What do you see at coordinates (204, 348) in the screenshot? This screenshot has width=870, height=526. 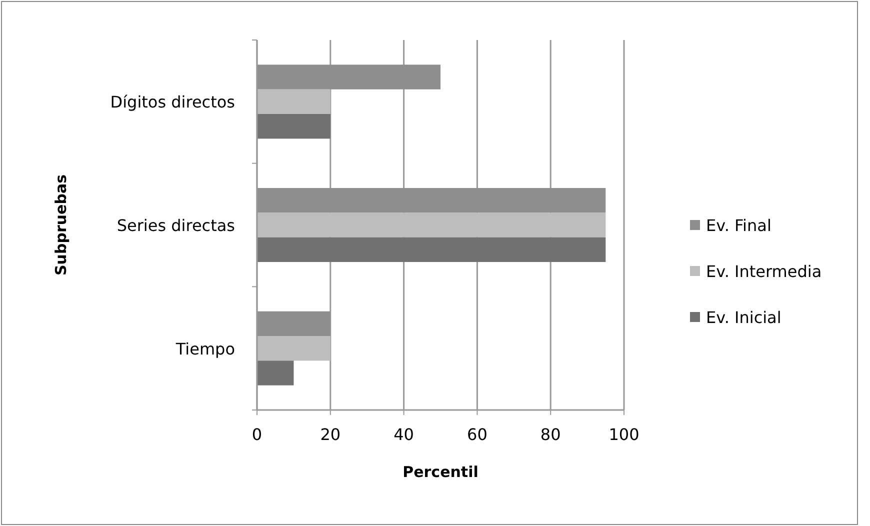 I see `y-tick-label: Tiempo` at bounding box center [204, 348].